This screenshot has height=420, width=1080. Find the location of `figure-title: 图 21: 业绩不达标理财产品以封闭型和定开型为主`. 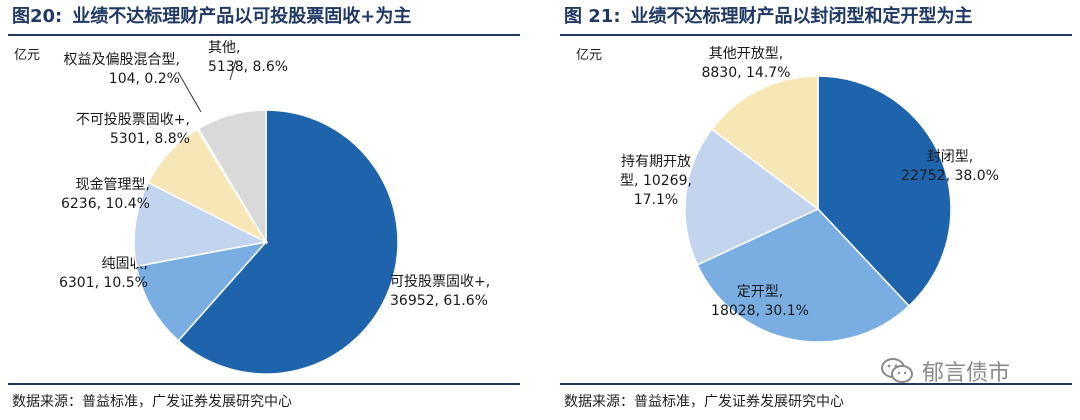

figure-title: 图 21: 业绩不达标理财产品以封闭型和定开型为主 is located at coordinates (768, 17).